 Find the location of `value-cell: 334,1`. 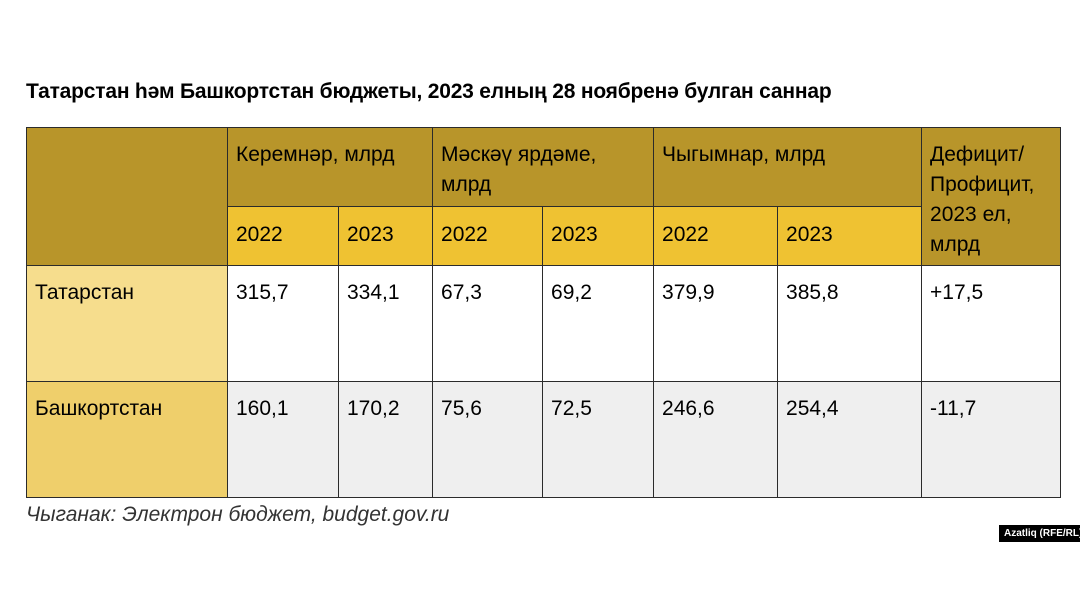

value-cell: 334,1 is located at coordinates (385, 323).